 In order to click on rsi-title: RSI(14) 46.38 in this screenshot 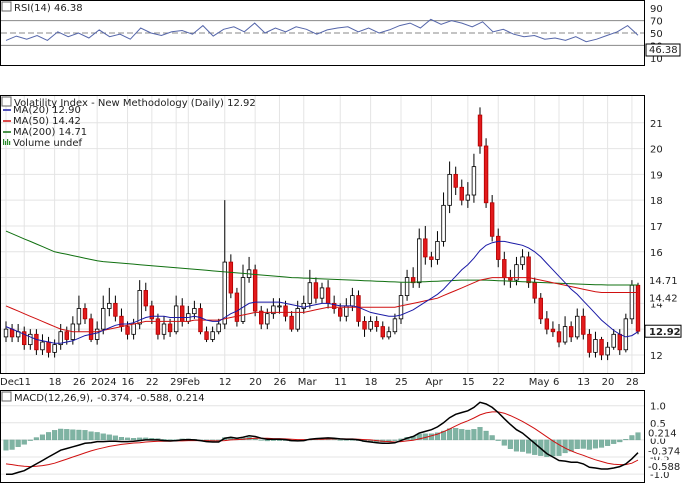, I will do `click(48, 8)`.